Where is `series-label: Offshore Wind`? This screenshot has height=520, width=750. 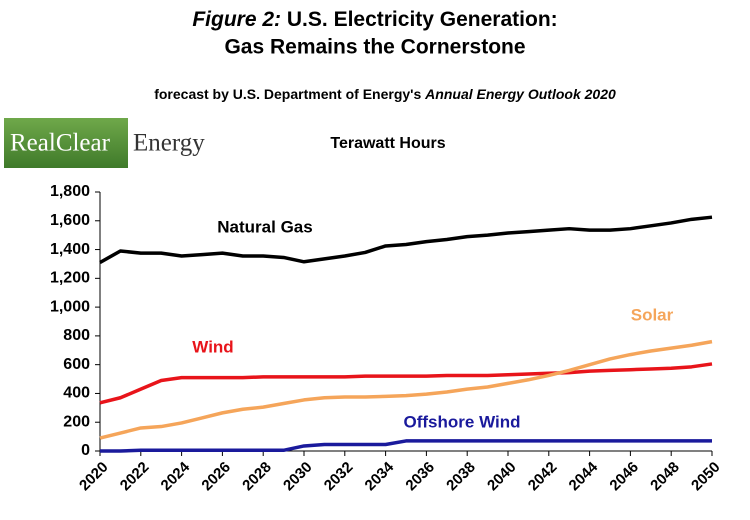 series-label: Offshore Wind is located at coordinates (462, 421).